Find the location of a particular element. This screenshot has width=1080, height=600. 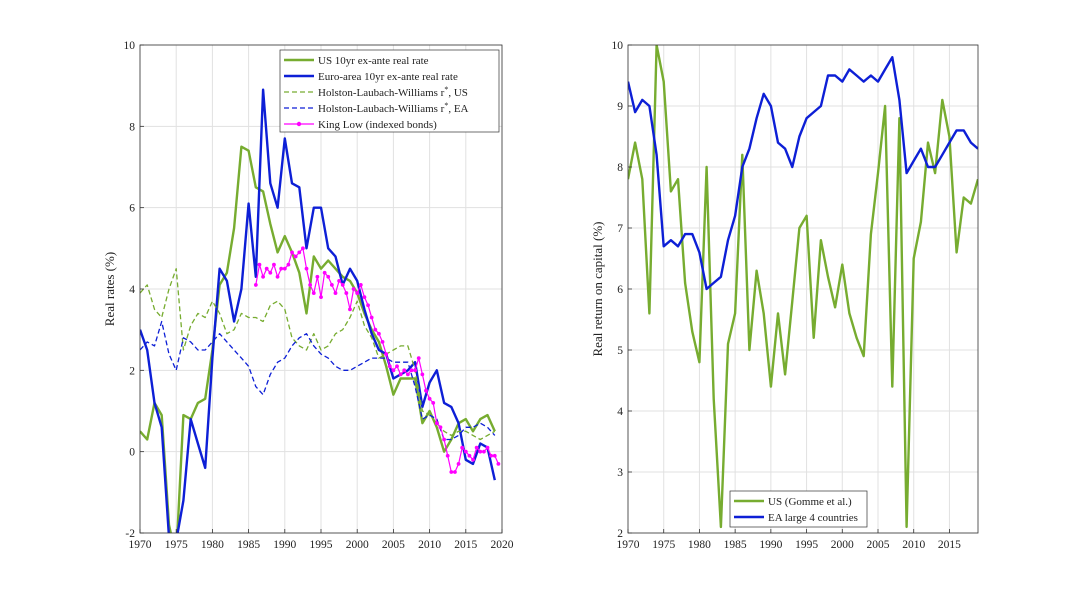

legend-label: EA large 4 countries is located at coordinates (813, 518).